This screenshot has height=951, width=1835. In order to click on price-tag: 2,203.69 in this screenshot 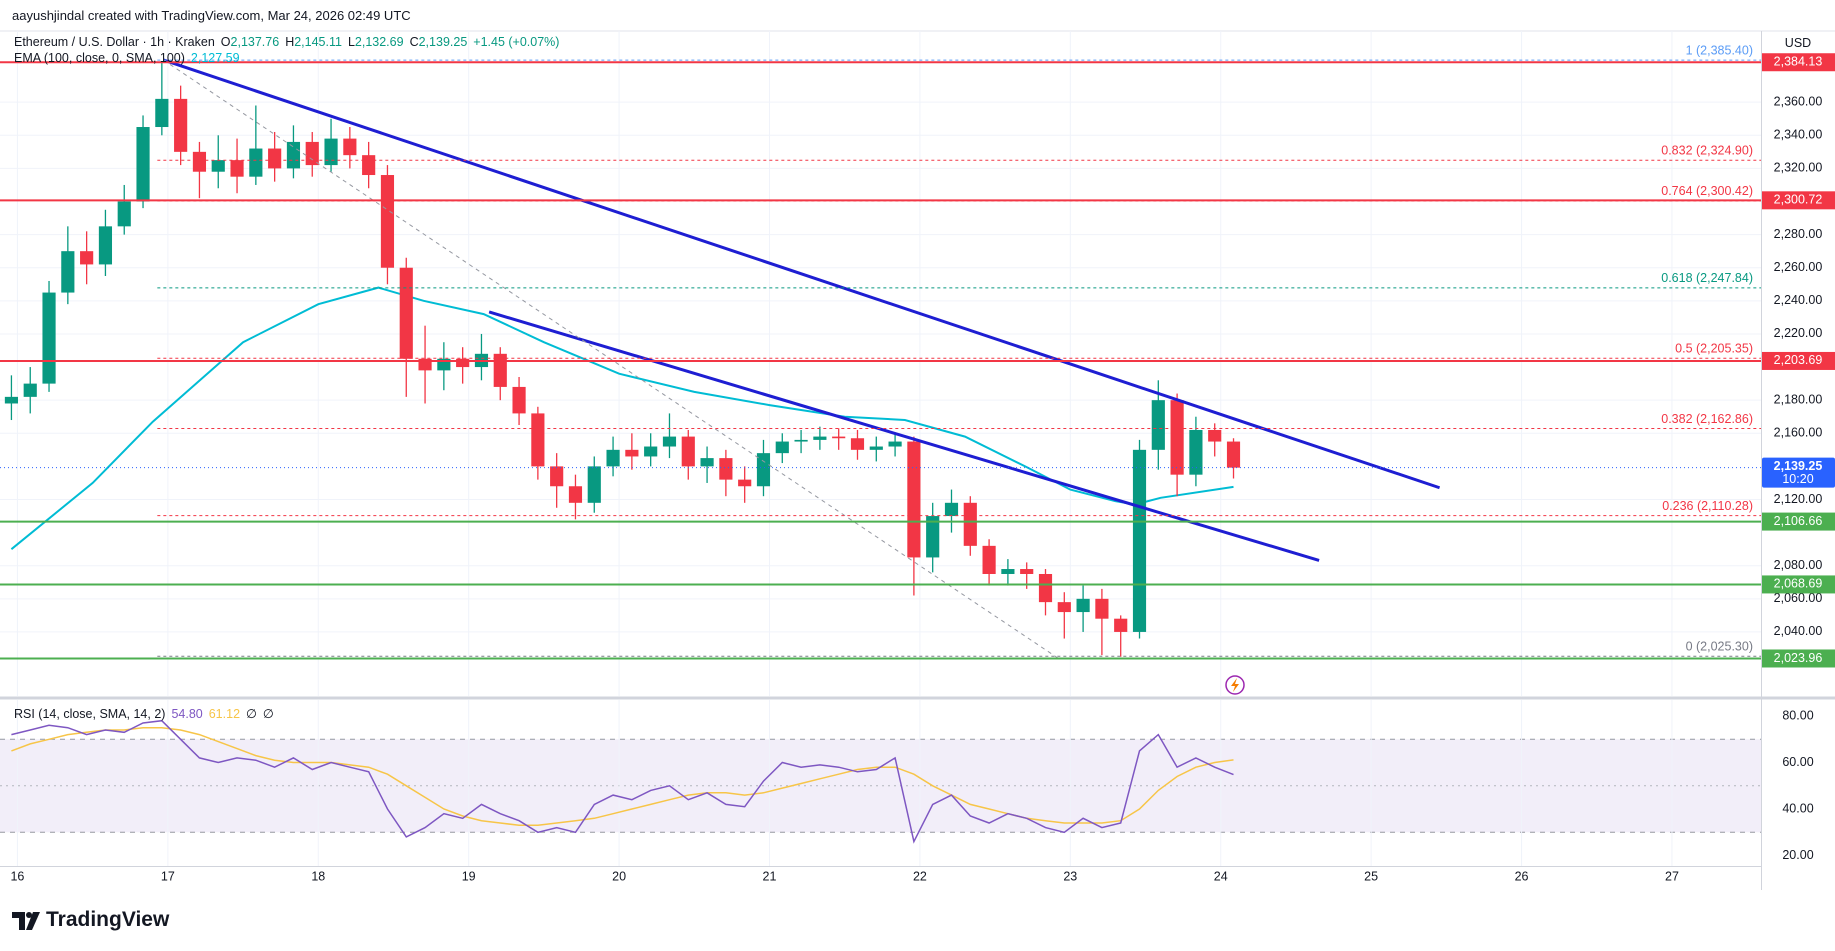, I will do `click(1798, 360)`.